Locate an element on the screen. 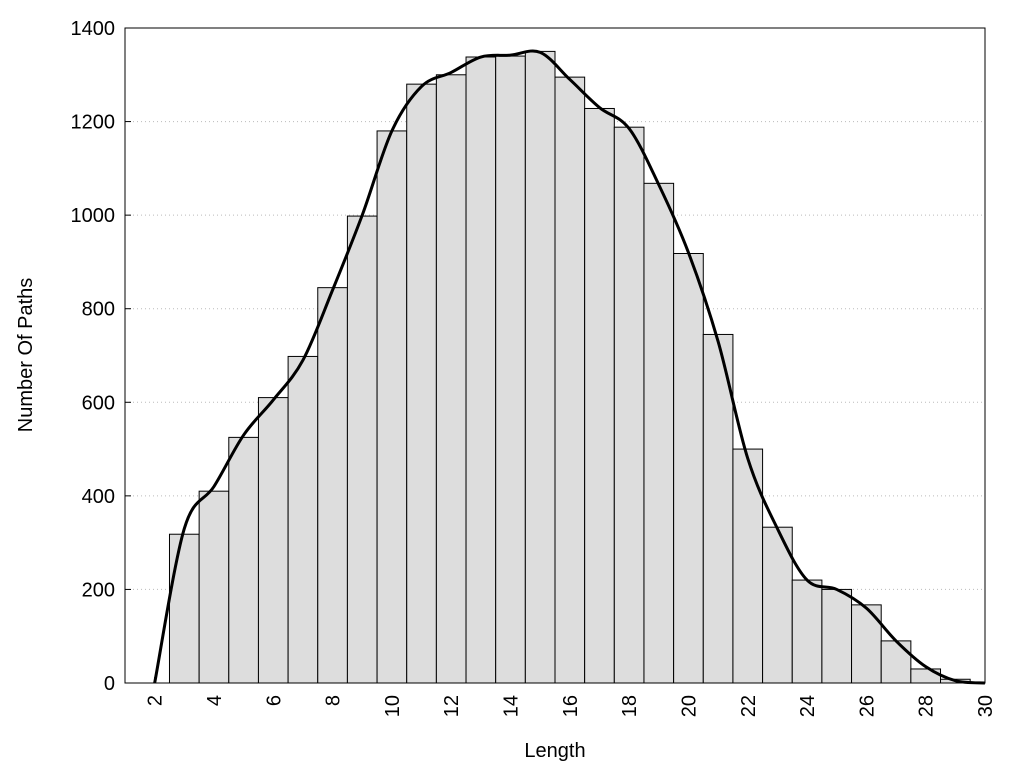 Image resolution: width=1024 pixels, height=768 pixels. y-tick-label: 400 is located at coordinates (98, 497).